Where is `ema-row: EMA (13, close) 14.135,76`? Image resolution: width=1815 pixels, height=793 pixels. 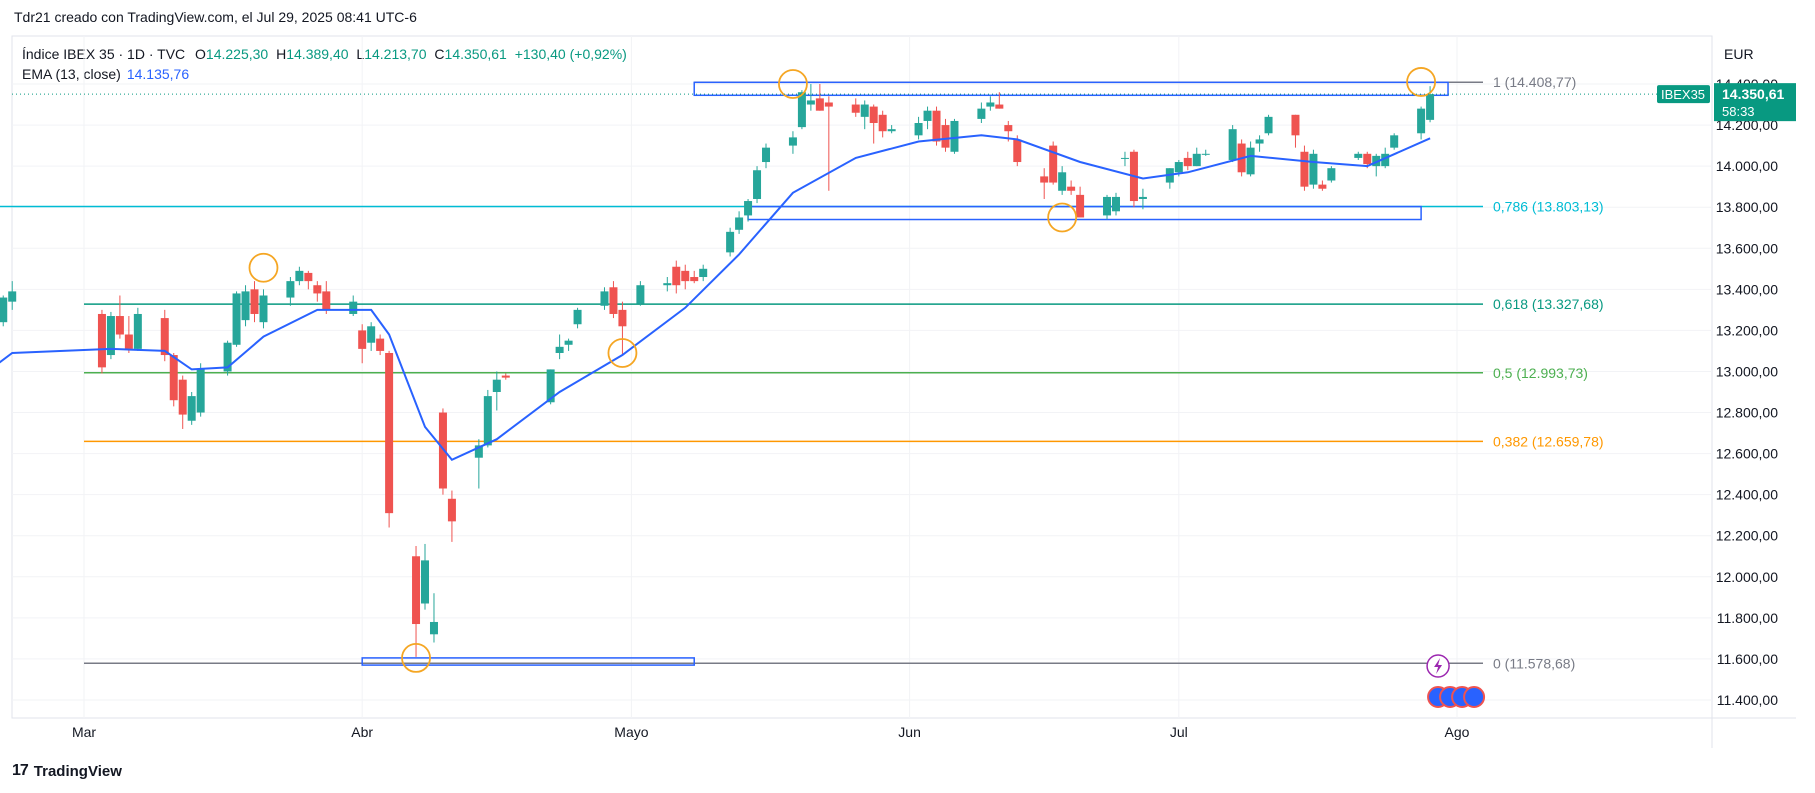
ema-row: EMA (13, close) 14.135,76 is located at coordinates (324, 74).